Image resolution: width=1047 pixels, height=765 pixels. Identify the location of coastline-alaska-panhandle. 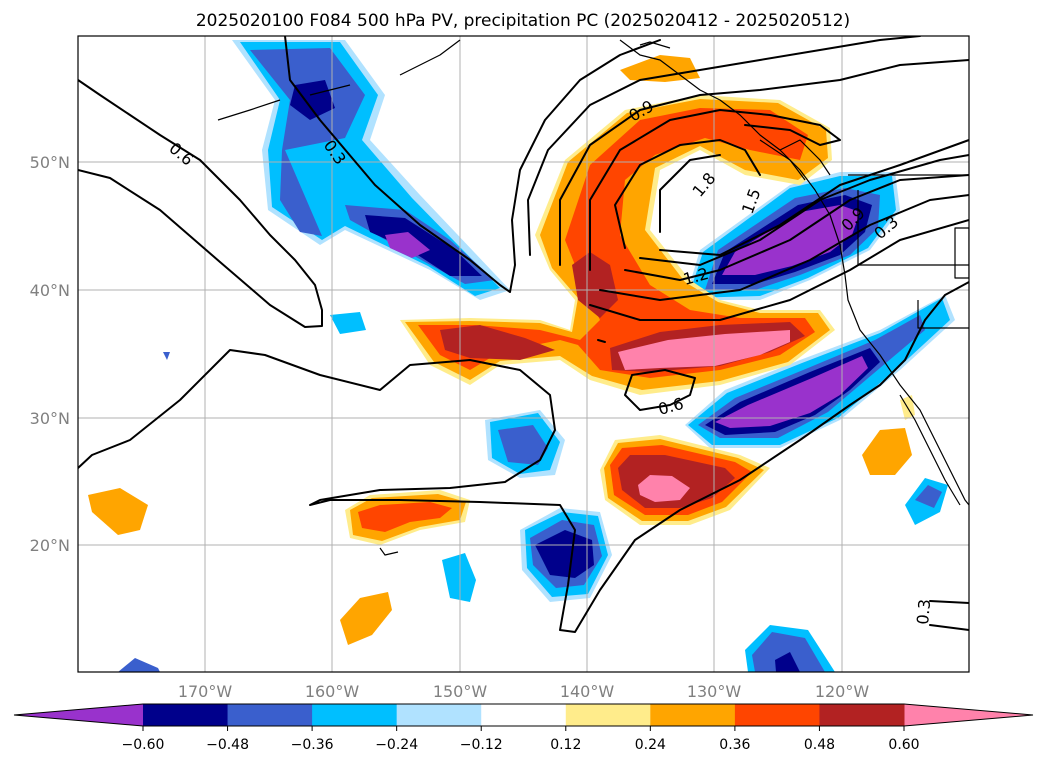
(655, 45).